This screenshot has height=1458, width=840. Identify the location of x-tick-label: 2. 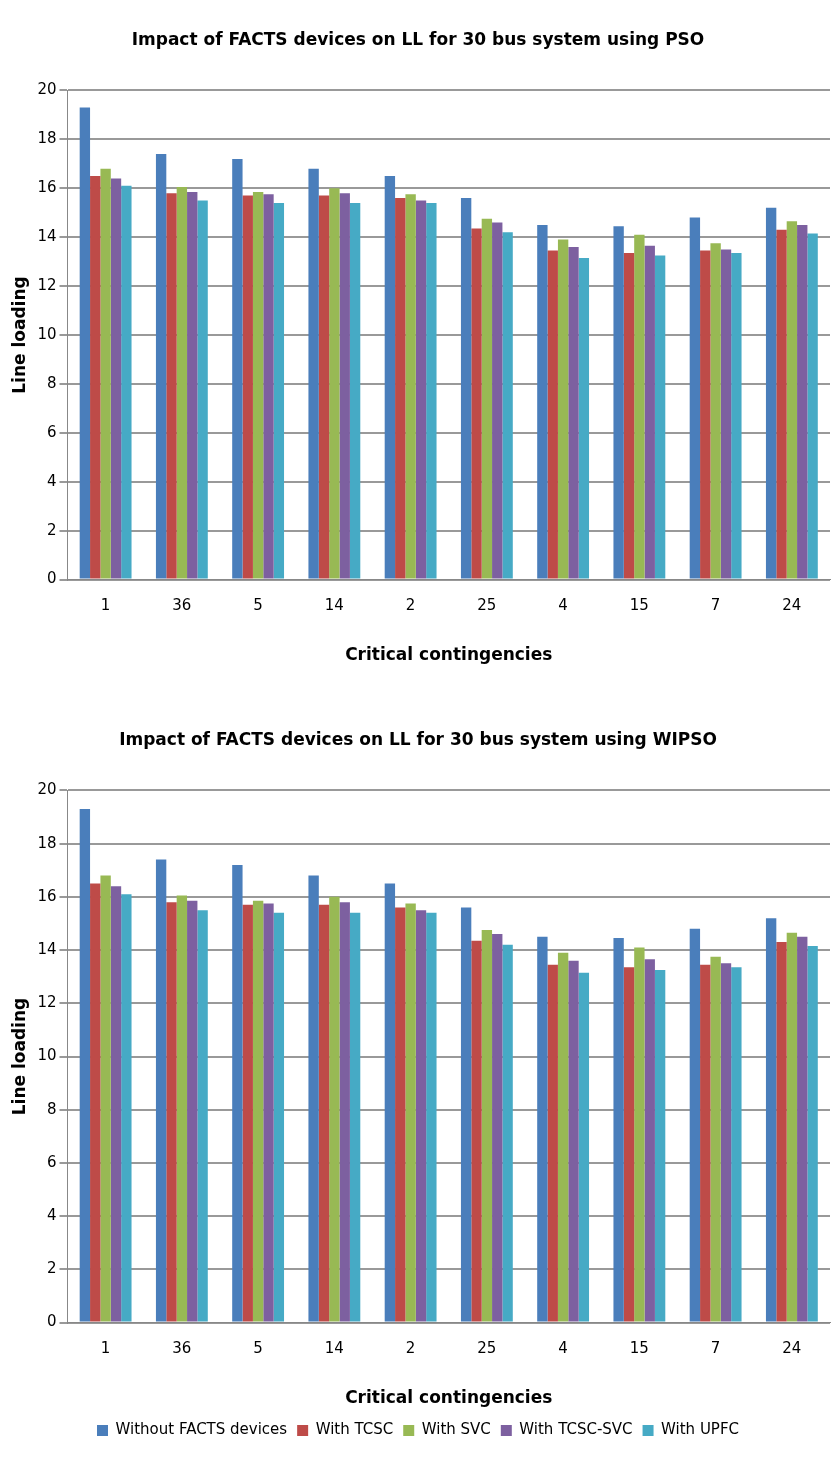
(410, 605).